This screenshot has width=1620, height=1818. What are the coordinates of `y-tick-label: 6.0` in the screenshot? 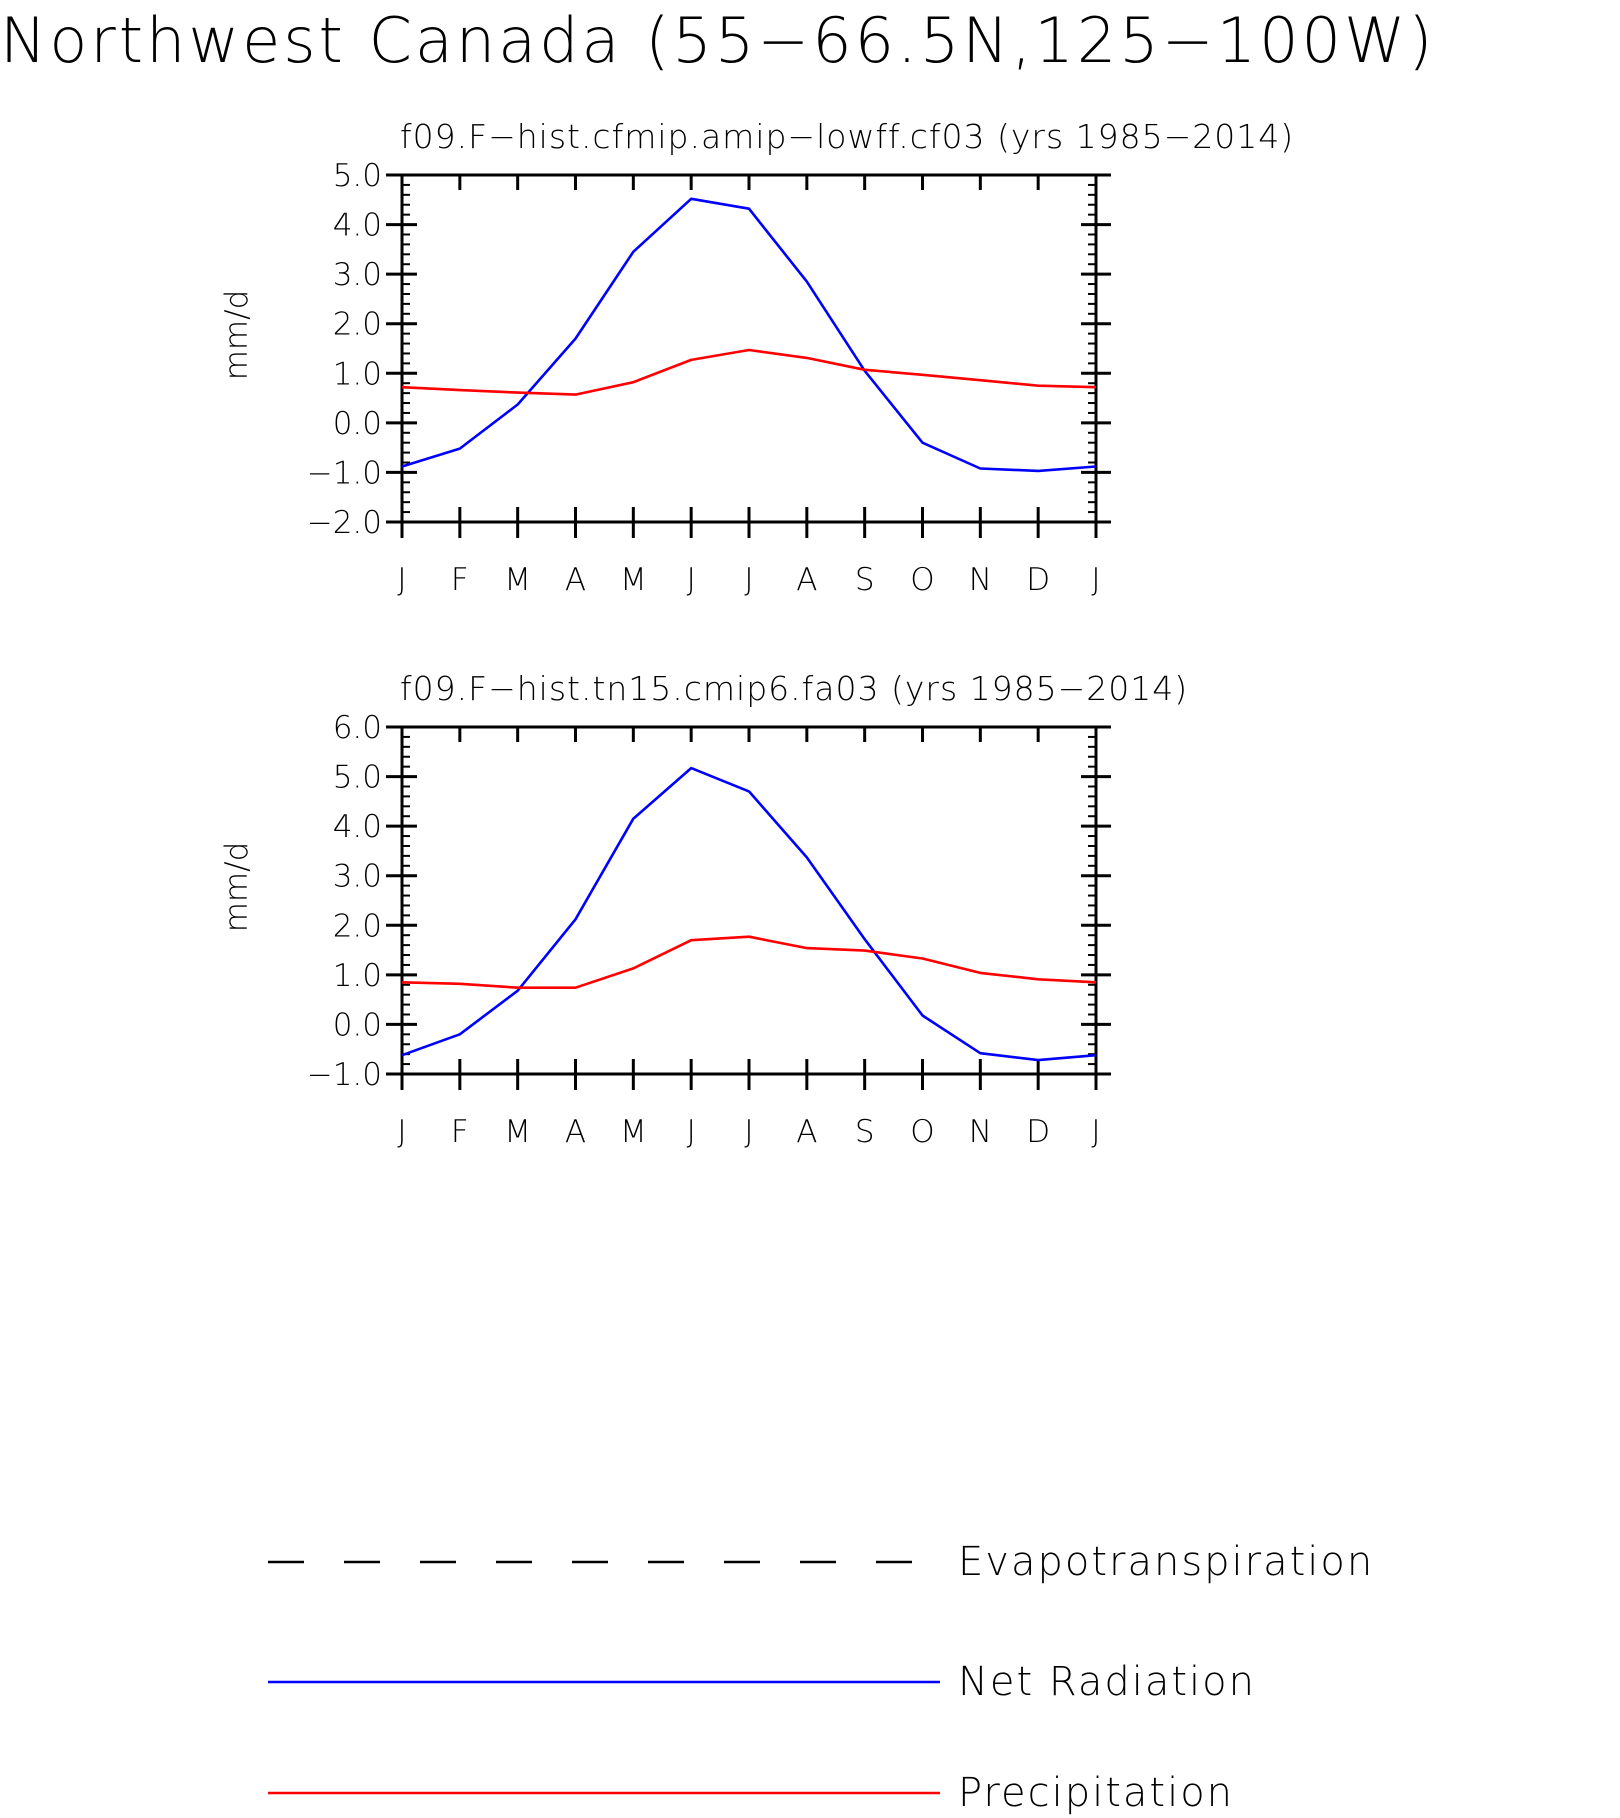 It's located at (357, 728).